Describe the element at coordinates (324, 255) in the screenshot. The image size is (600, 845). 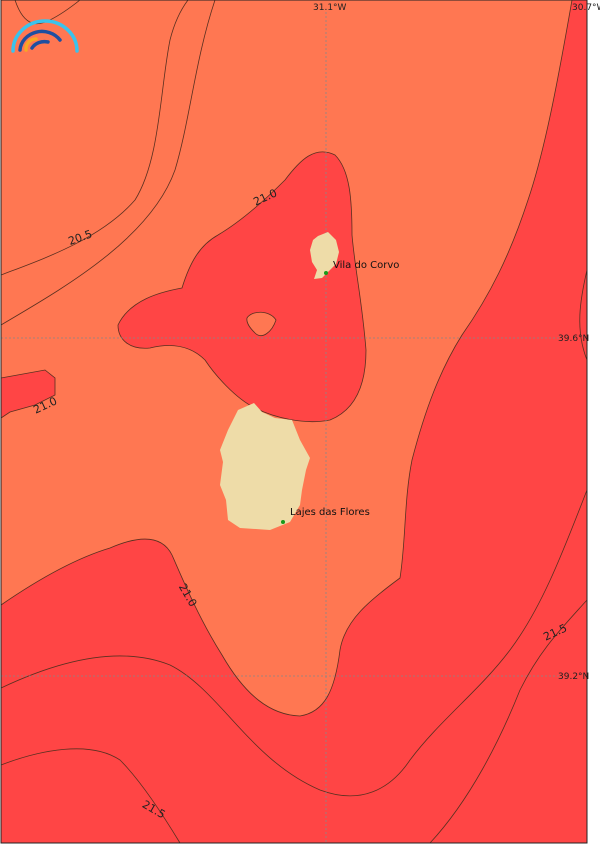
I see `corvo-island` at that location.